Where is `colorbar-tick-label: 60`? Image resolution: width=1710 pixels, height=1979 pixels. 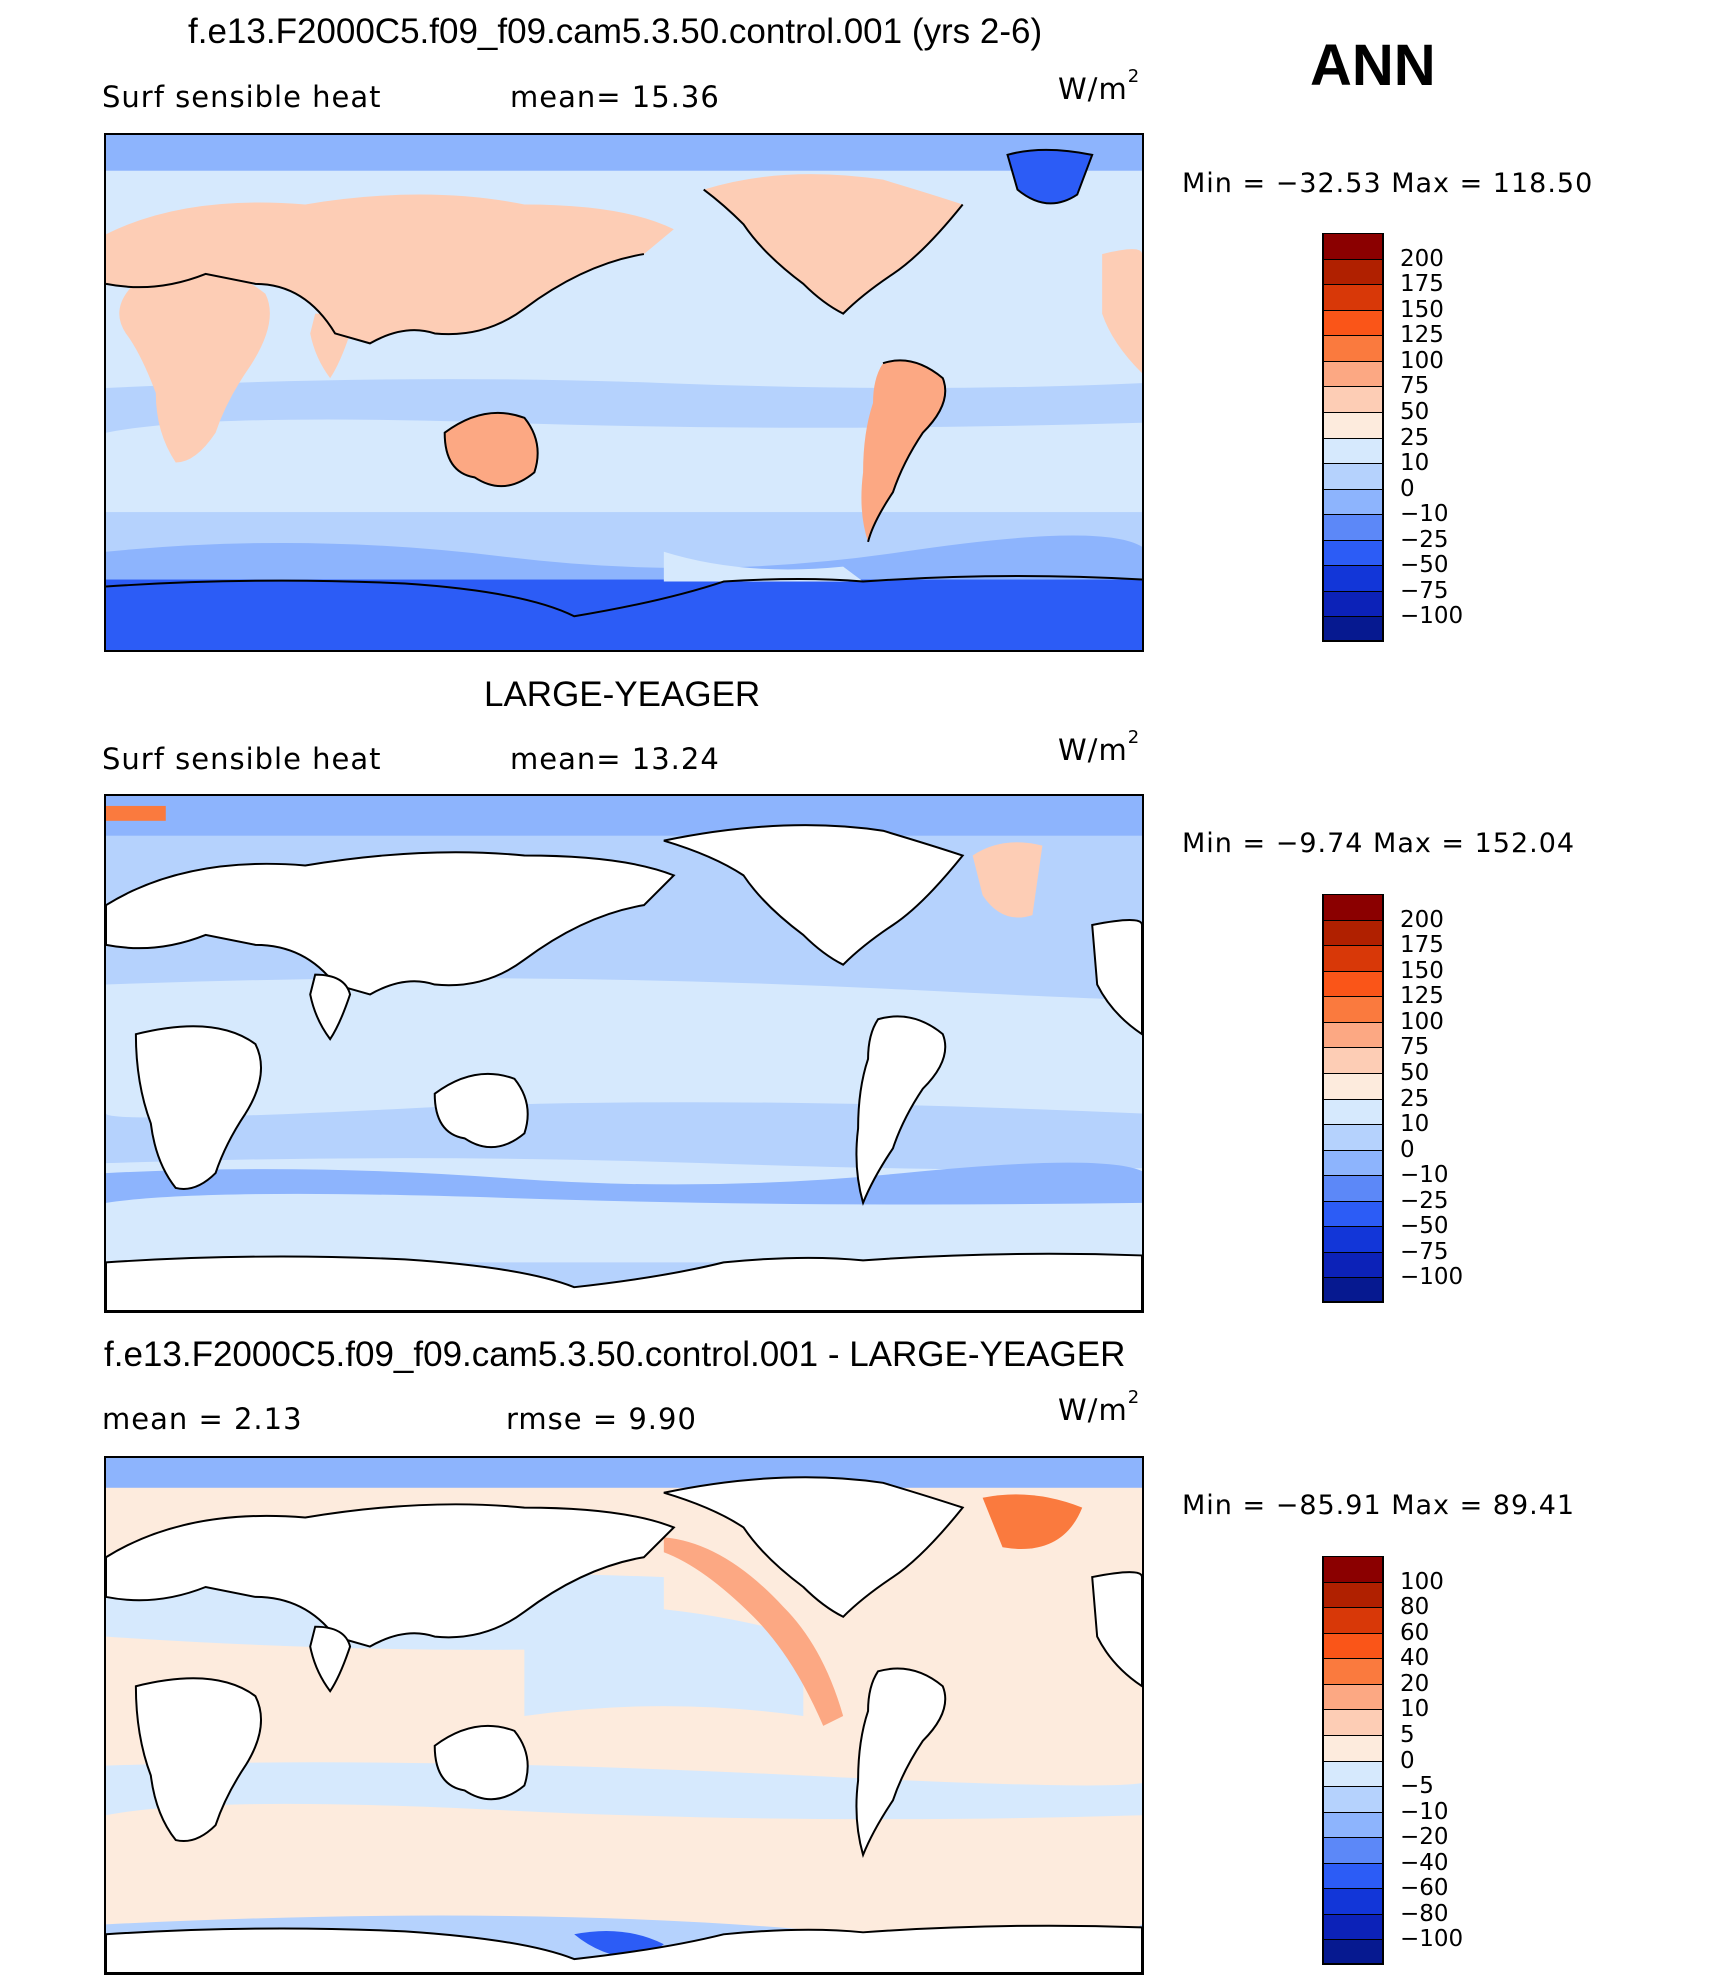
colorbar-tick-label: 60 is located at coordinates (1415, 1632).